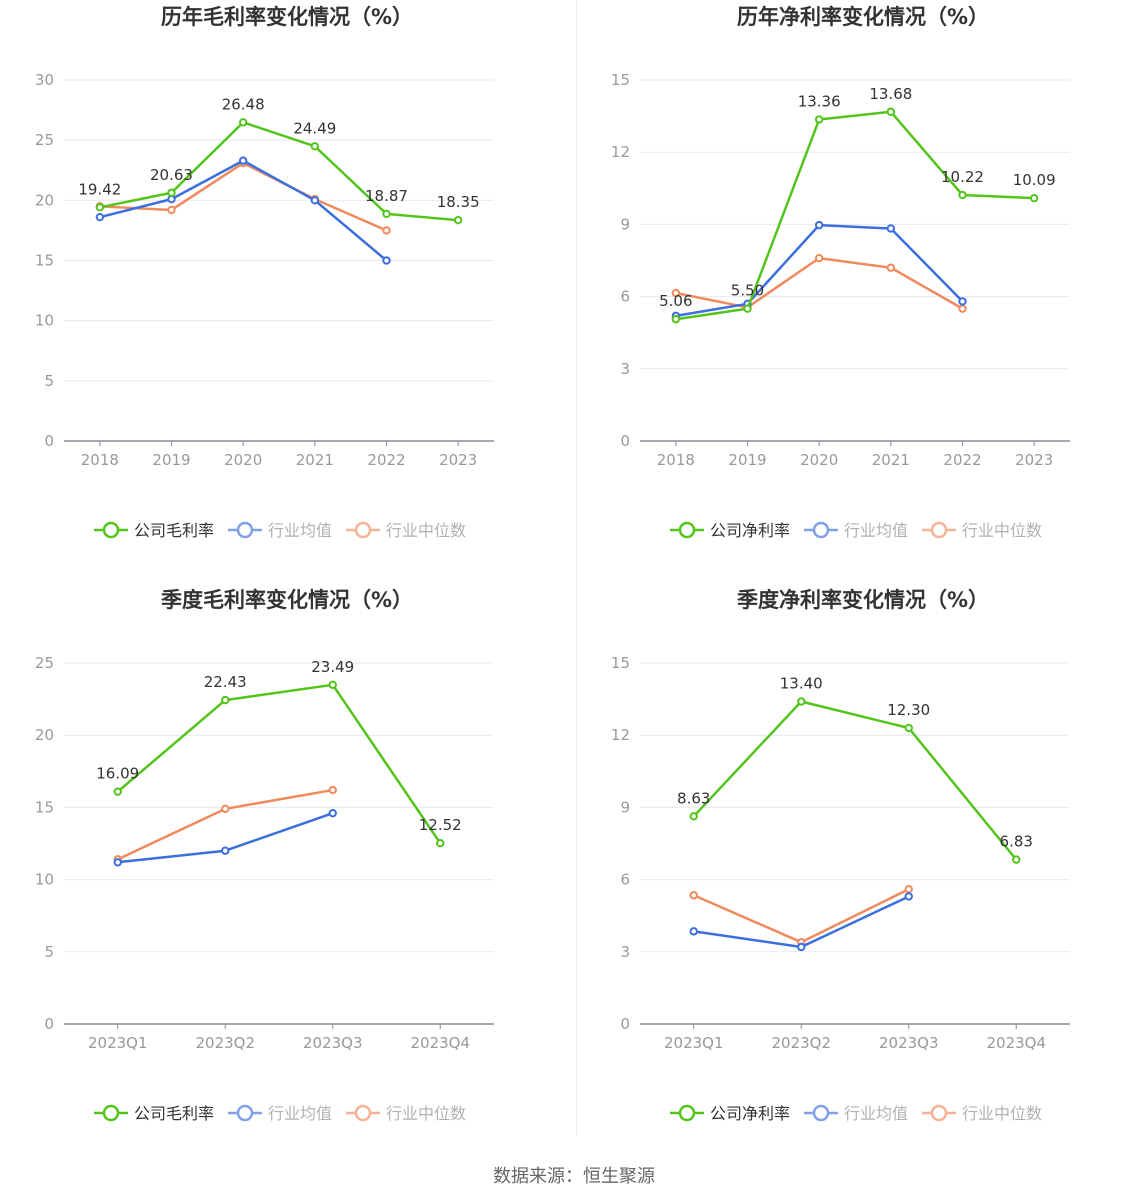  Describe the element at coordinates (574, 1176) in the screenshot. I see `source-note: 数据来源：恒生聚源` at that location.